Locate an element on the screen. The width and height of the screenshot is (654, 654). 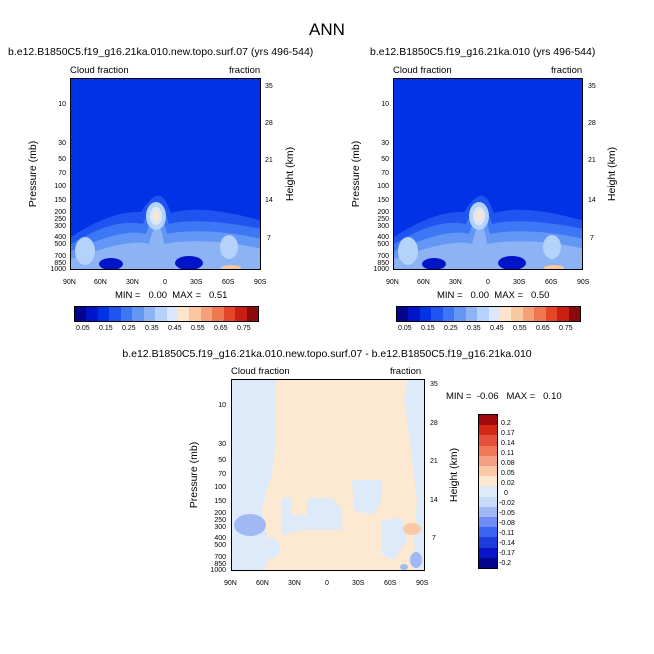
colorbar-label: 0.65 is located at coordinates (221, 328).